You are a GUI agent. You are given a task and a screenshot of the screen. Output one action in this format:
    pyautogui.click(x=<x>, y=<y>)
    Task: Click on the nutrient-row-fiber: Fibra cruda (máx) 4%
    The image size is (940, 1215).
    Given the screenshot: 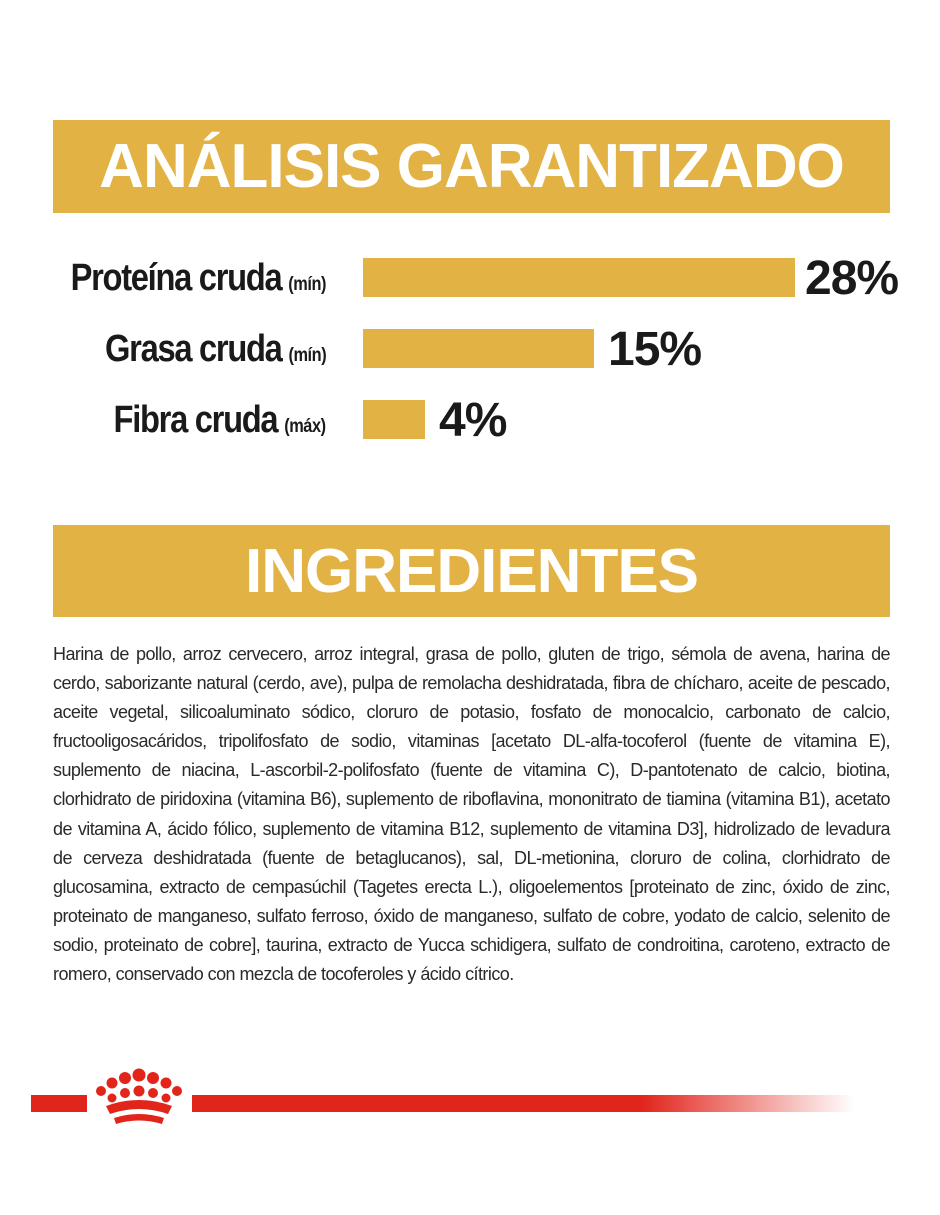 What is the action you would take?
    pyautogui.click(x=470, y=422)
    